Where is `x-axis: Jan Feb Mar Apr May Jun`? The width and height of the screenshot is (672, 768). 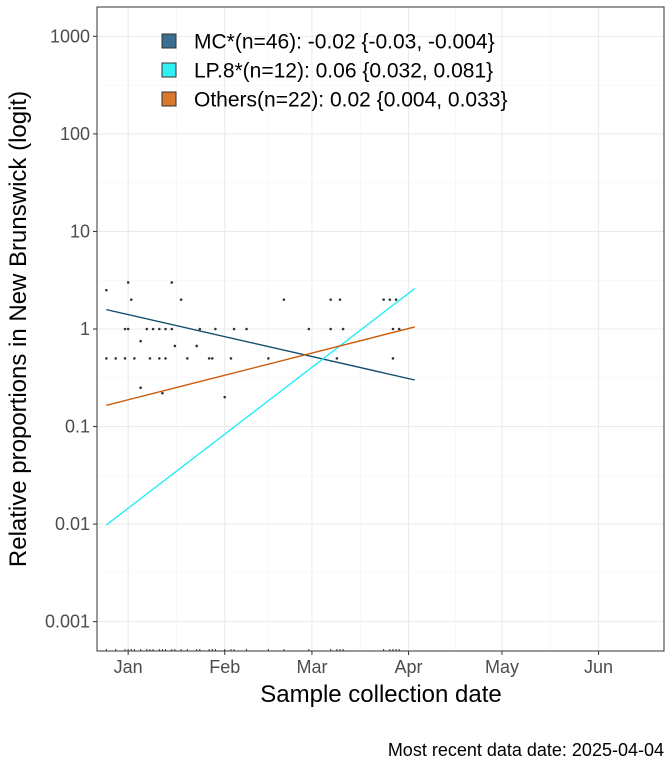 x-axis: Jan Feb Mar Apr May Jun is located at coordinates (363, 664).